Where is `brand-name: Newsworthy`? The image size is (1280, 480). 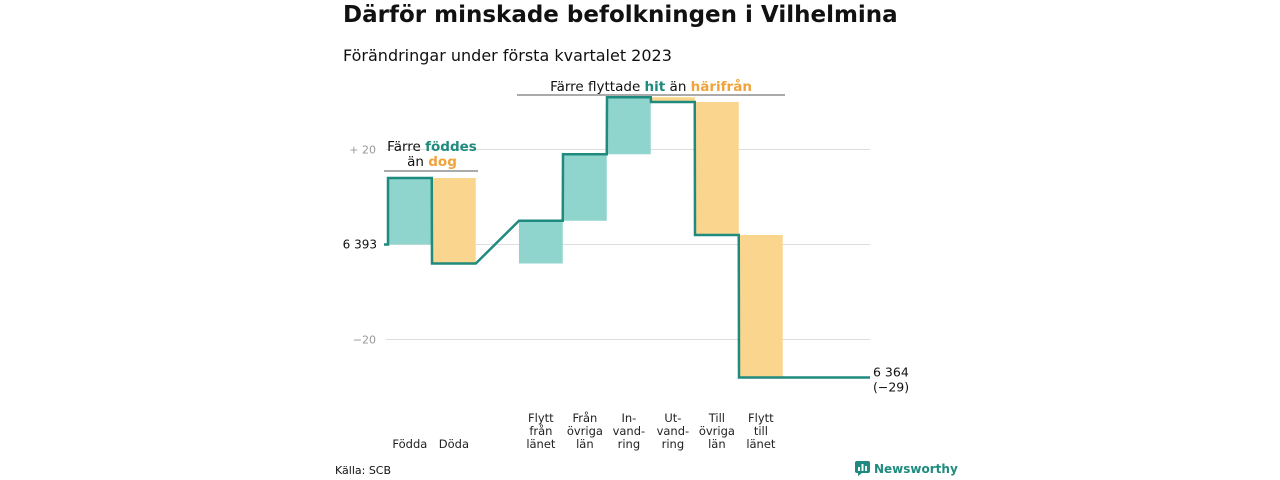
brand-name: Newsworthy is located at coordinates (916, 468).